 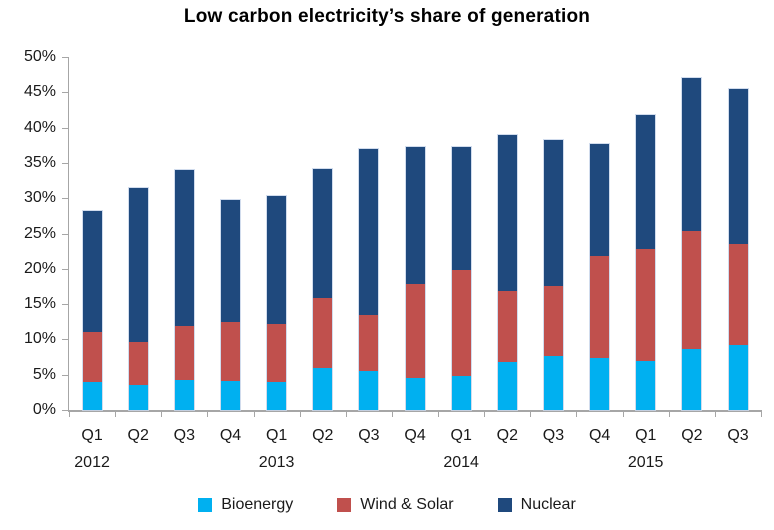 I want to click on y-axis-label: 0%, so click(x=44, y=409).